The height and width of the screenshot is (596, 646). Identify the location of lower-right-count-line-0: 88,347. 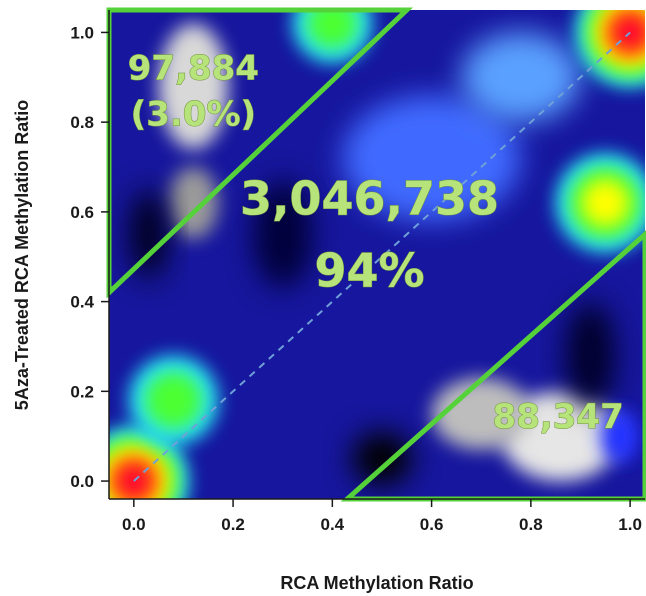
(558, 417).